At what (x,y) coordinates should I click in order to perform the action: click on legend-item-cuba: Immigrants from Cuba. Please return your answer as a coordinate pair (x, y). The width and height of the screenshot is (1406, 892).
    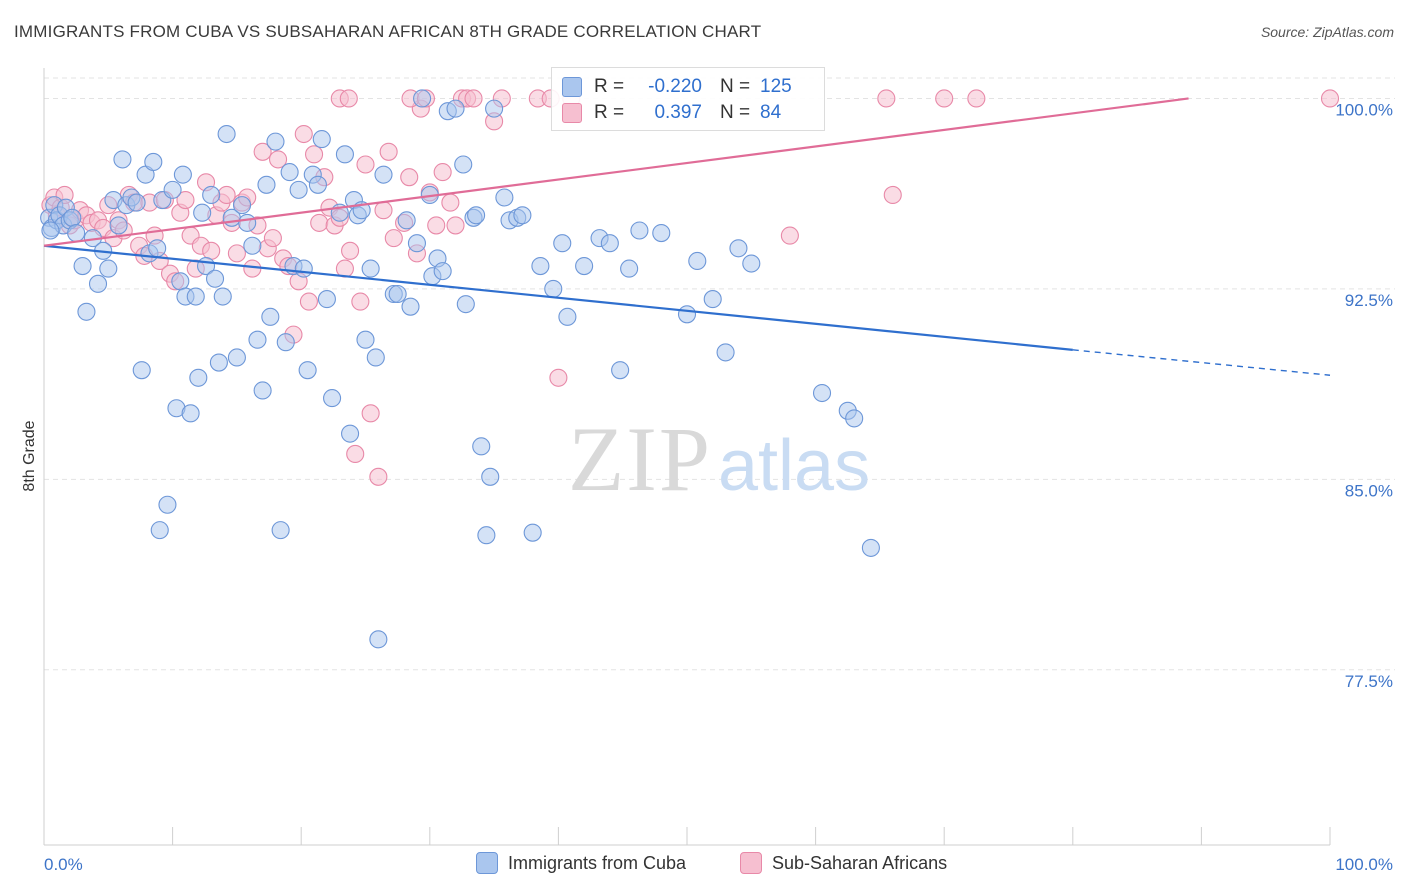
    Looking at the image, I should click on (581, 863).